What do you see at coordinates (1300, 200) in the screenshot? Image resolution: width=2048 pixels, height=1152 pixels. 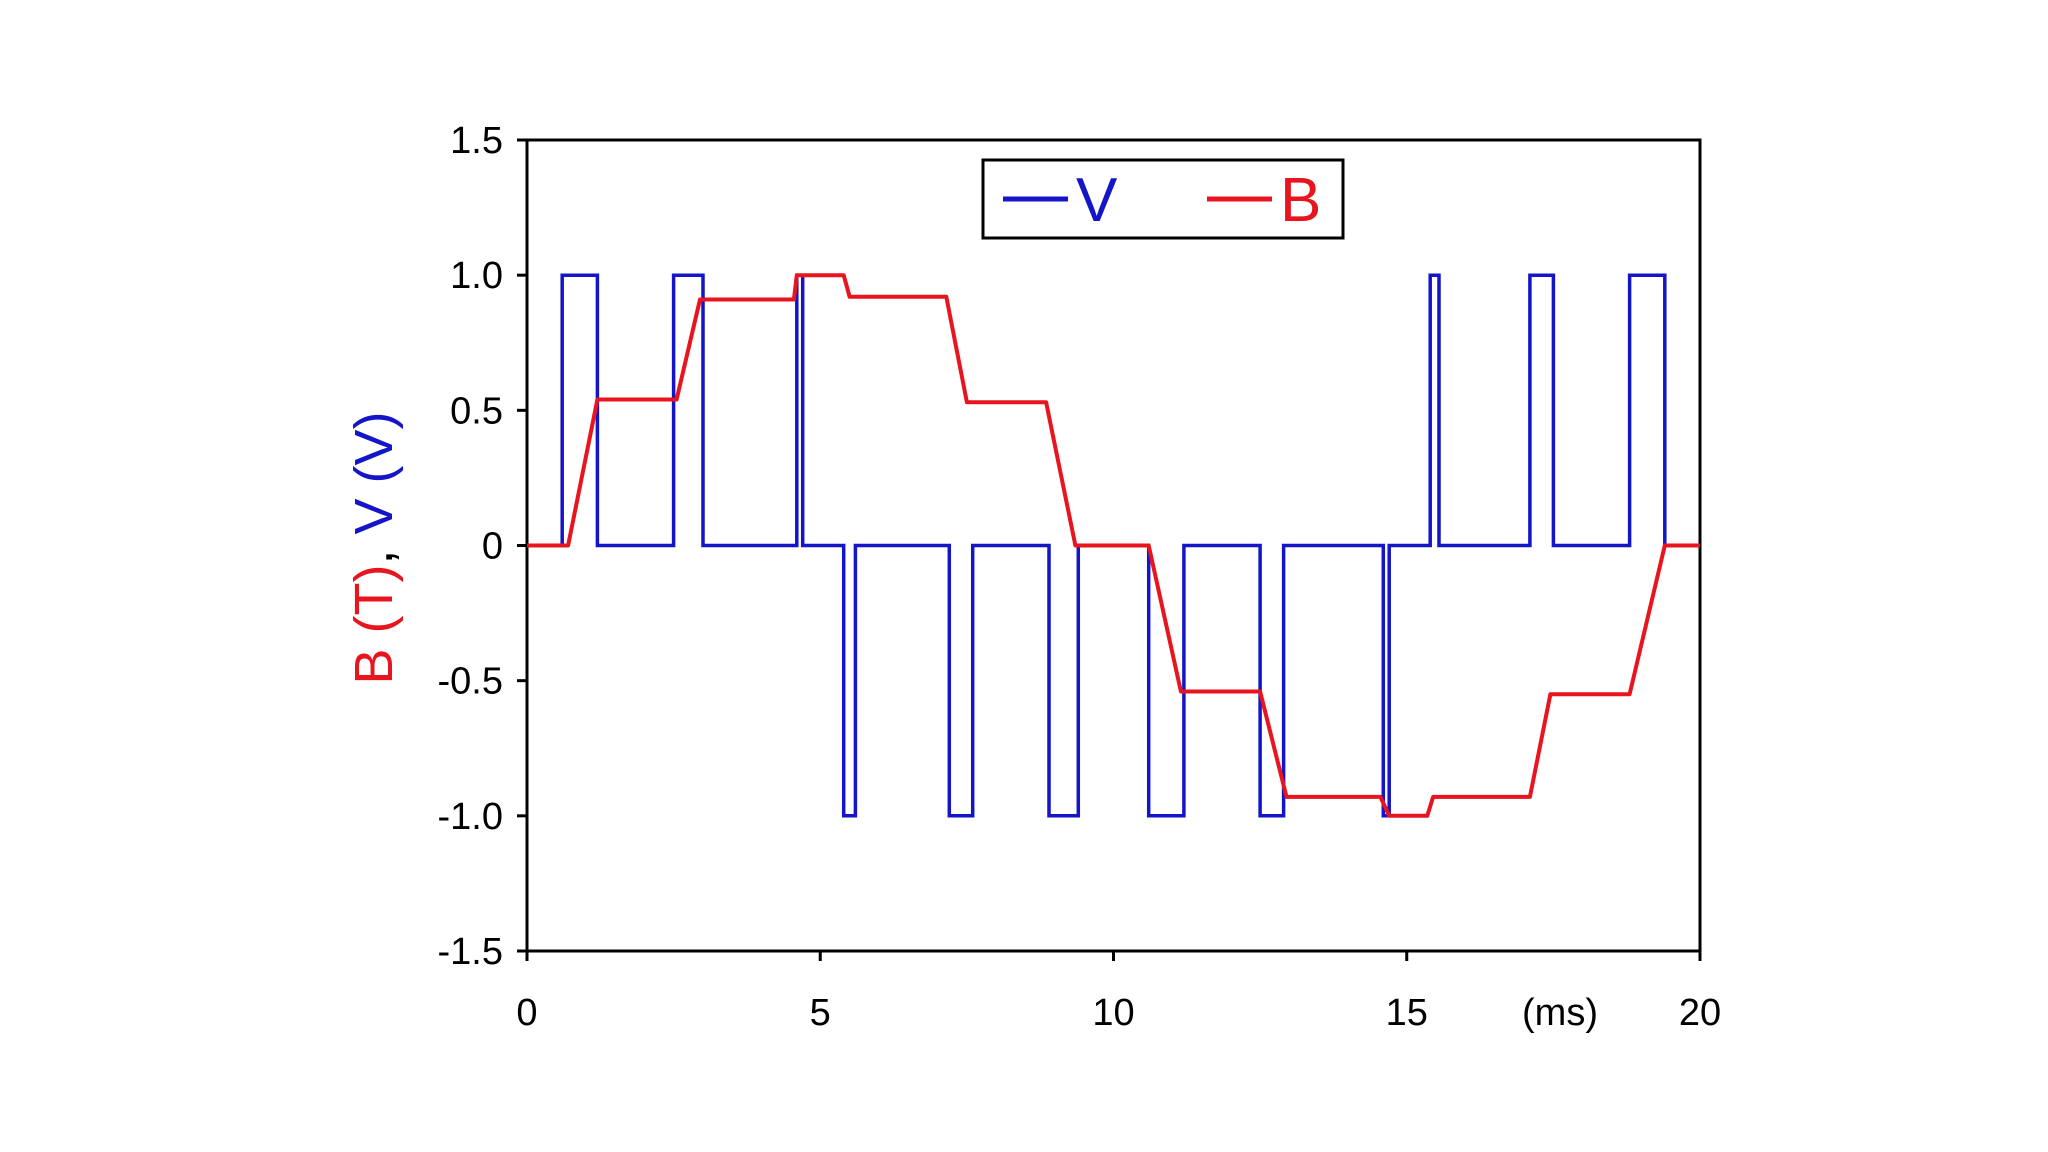 I see `legend-label-b: B` at bounding box center [1300, 200].